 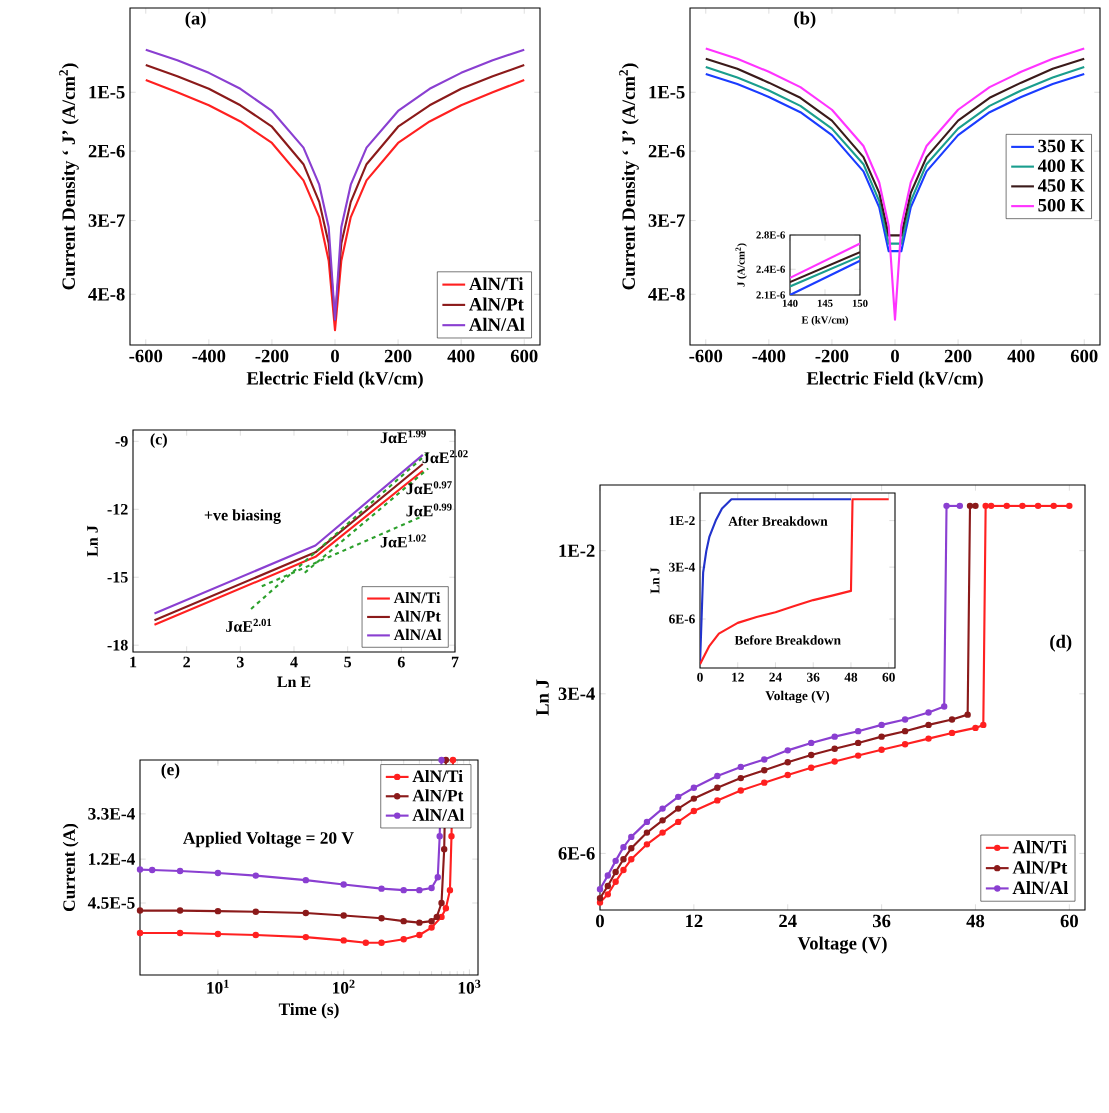 What do you see at coordinates (1061, 185) in the screenshot?
I see `legend-label: 450 K` at bounding box center [1061, 185].